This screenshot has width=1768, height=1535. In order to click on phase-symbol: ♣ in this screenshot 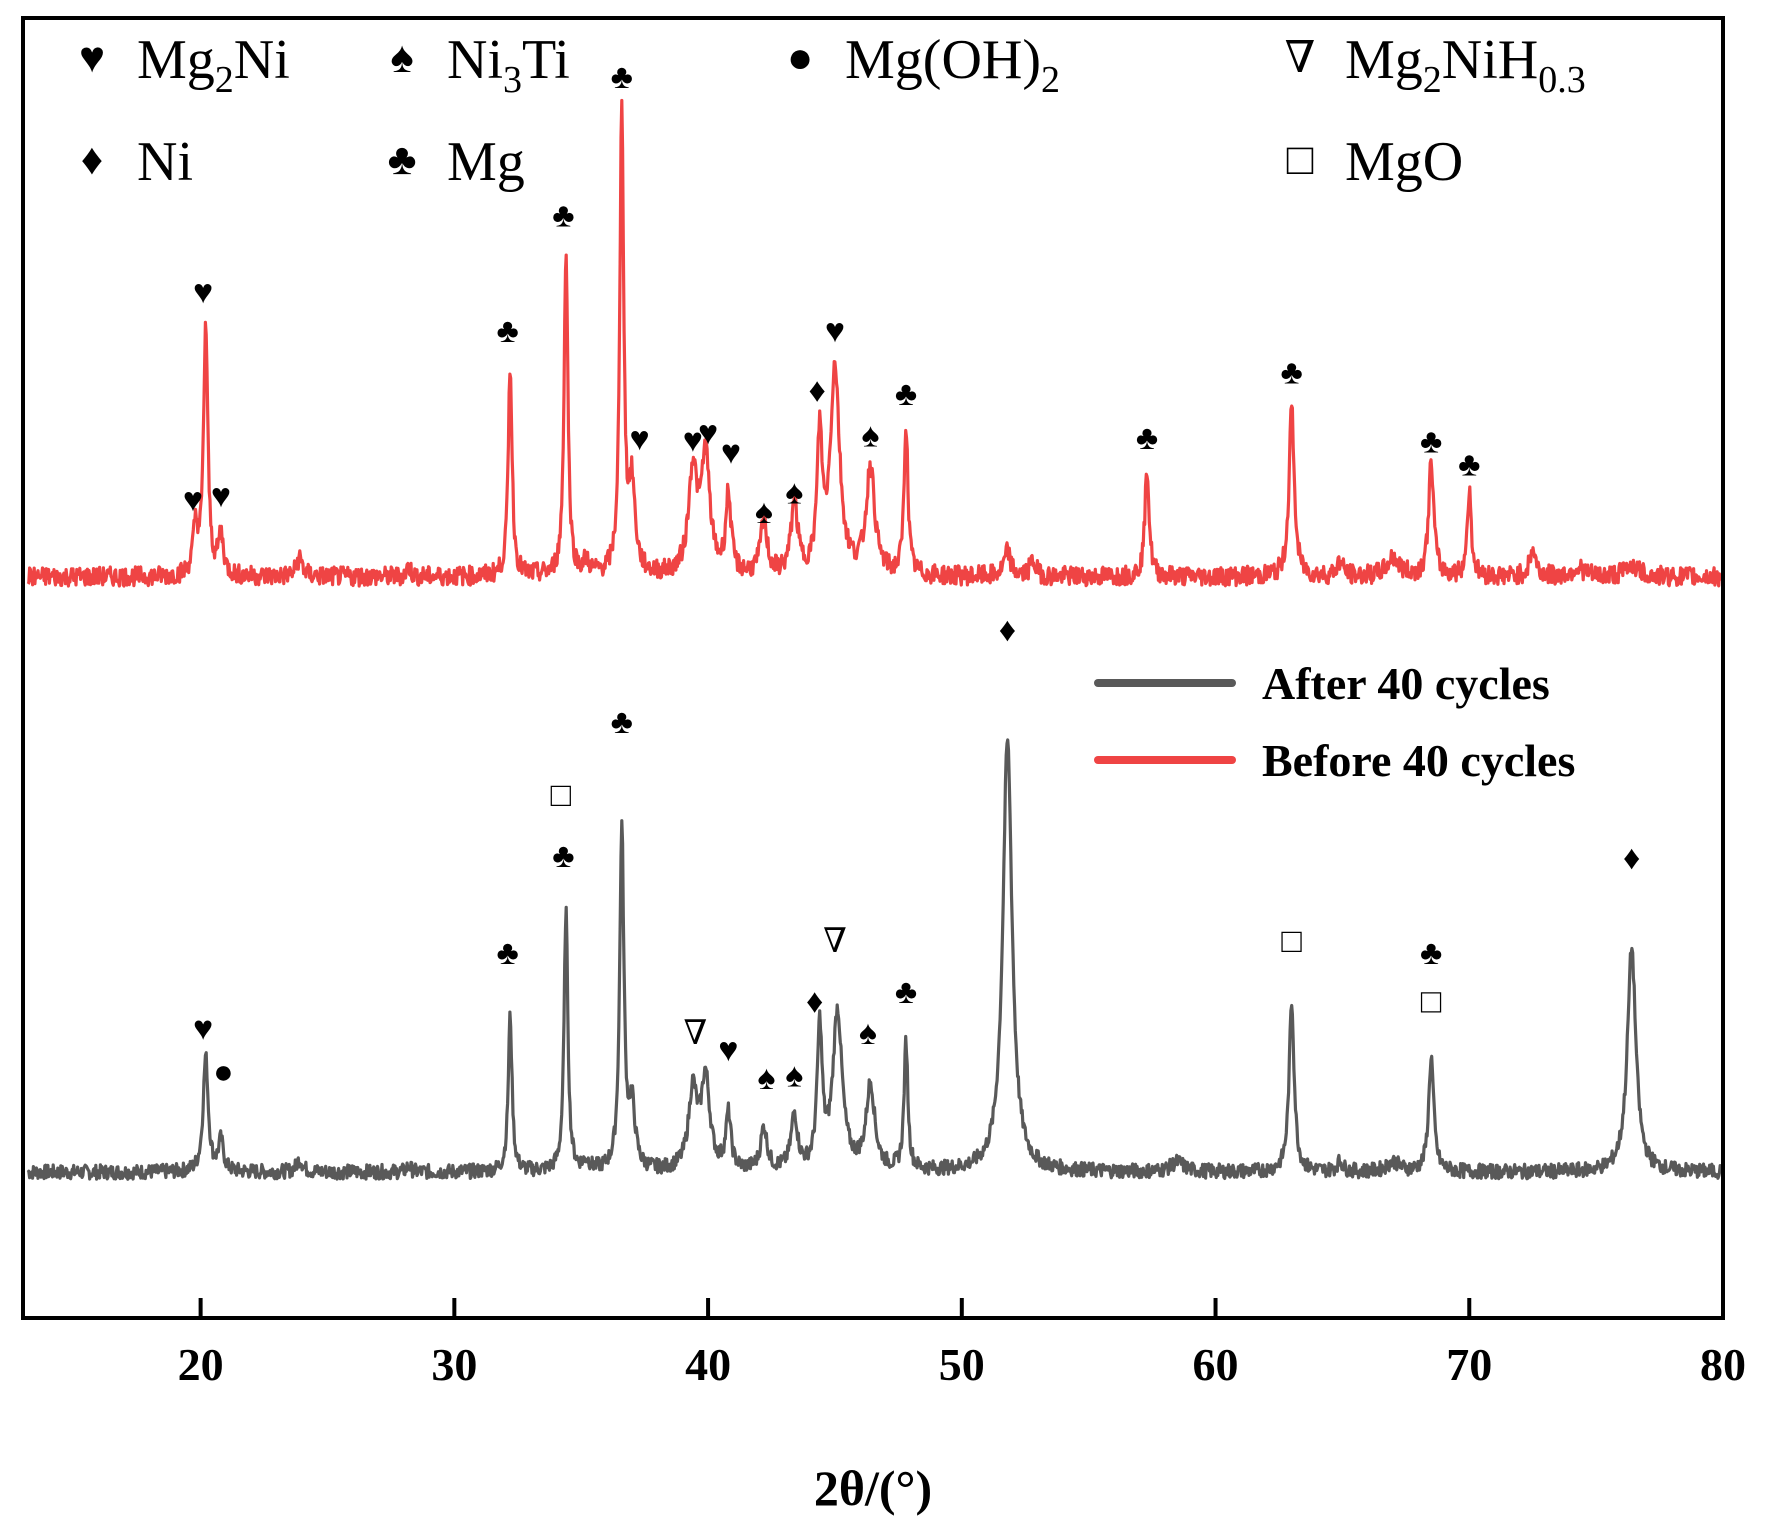, I will do `click(402, 159)`.